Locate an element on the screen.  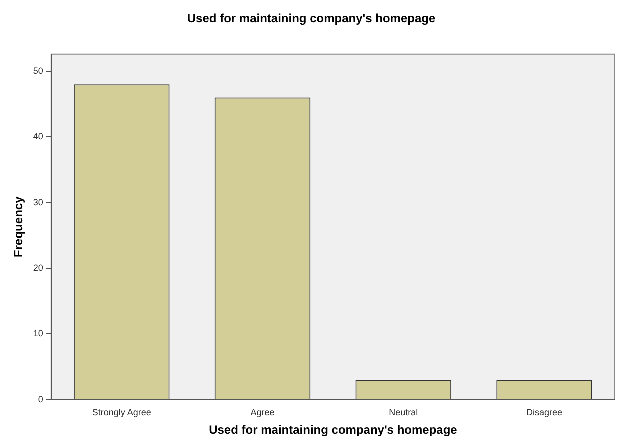
y-axis-title: Frequency is located at coordinates (19, 227).